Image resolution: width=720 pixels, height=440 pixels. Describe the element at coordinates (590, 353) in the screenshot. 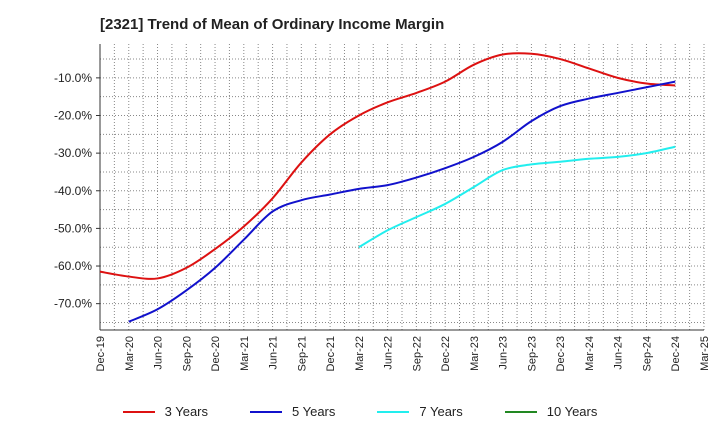

I see `x-tick-label: Mar-24` at that location.